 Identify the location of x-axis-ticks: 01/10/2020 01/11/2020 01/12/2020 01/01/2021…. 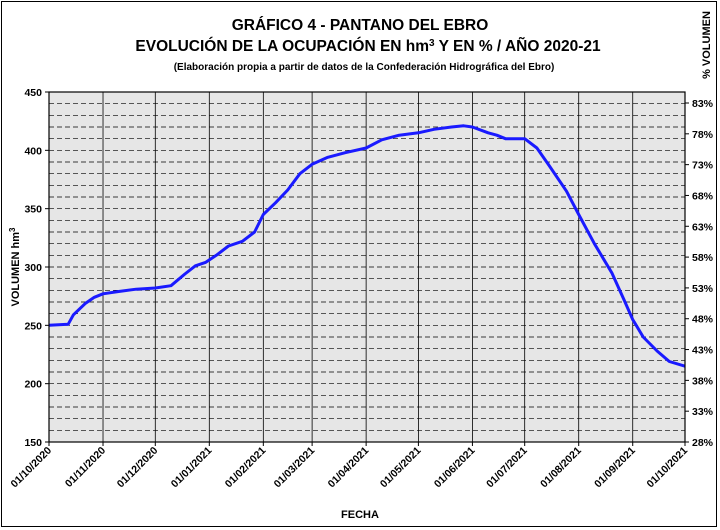
(349, 466).